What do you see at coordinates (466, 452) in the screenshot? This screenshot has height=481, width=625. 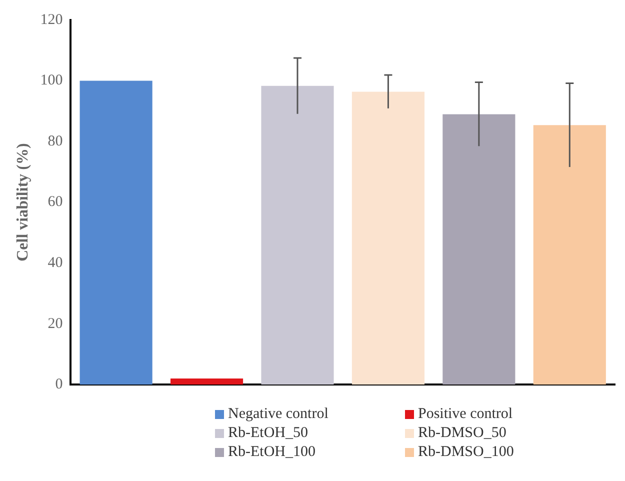 I see `legend-label: Rb-DMSO_100` at bounding box center [466, 452].